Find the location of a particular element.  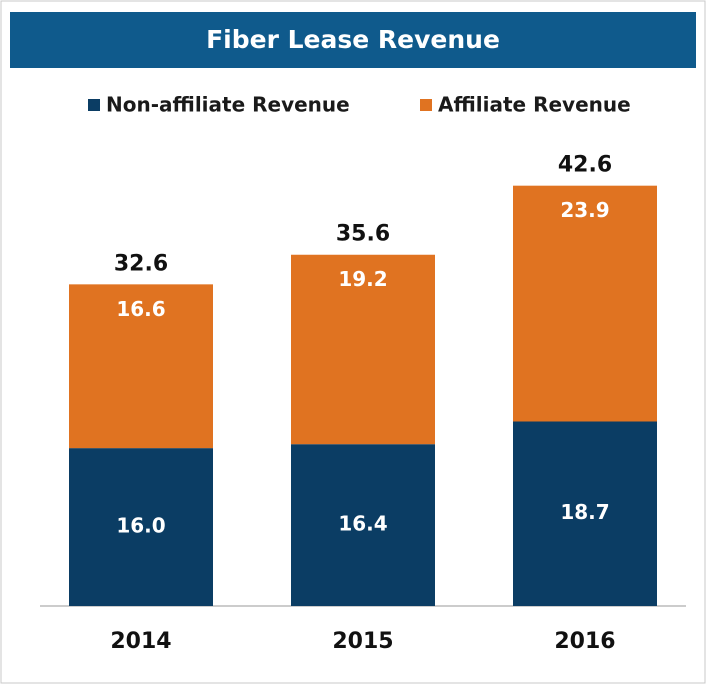

value-label: 23.9 is located at coordinates (584, 210).